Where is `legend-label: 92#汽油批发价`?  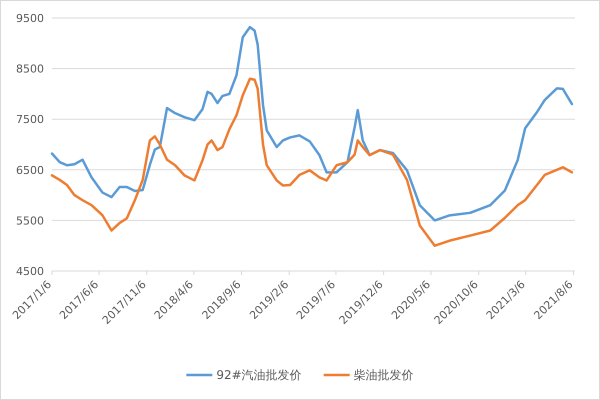
legend-label: 92#汽油批发价 is located at coordinates (259, 375).